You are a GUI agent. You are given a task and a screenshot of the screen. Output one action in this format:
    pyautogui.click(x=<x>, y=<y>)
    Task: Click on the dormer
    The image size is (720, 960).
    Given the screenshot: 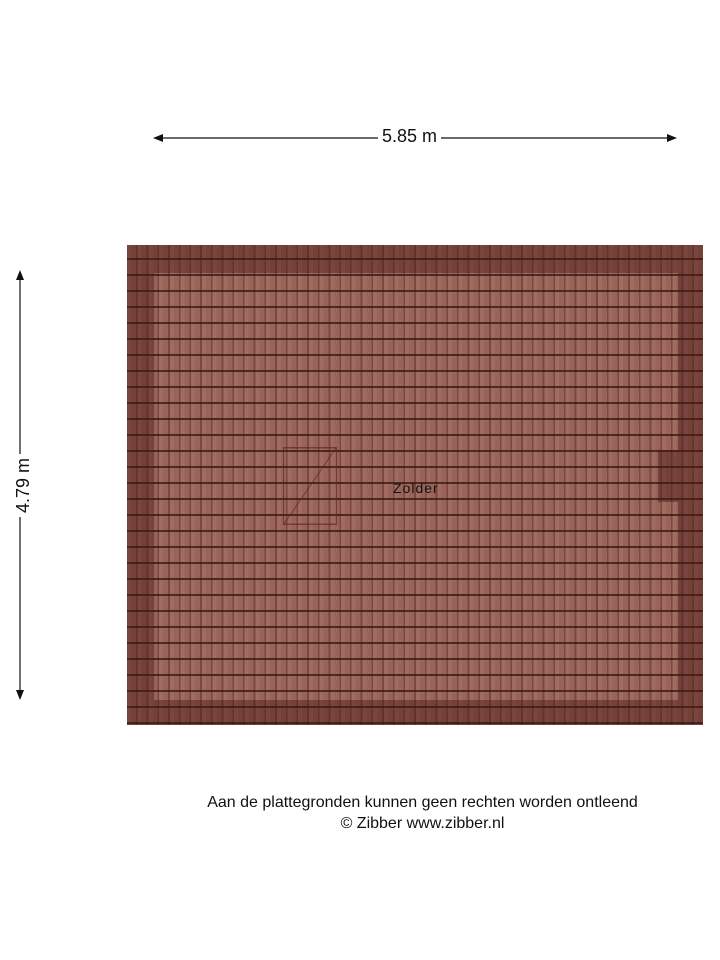 What is the action you would take?
    pyautogui.click(x=668, y=476)
    